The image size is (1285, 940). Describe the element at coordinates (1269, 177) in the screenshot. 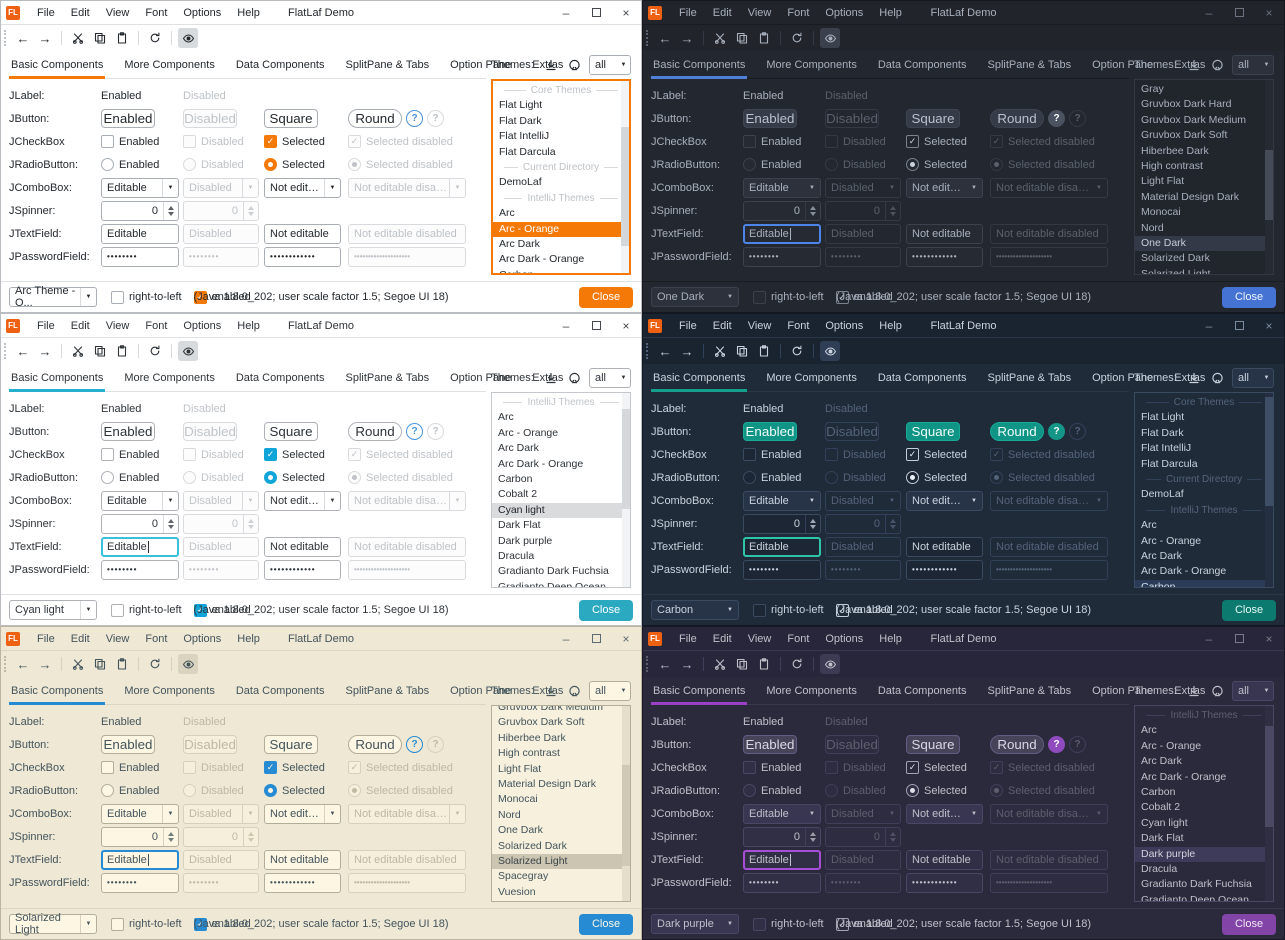

I see `scrollbar` at that location.